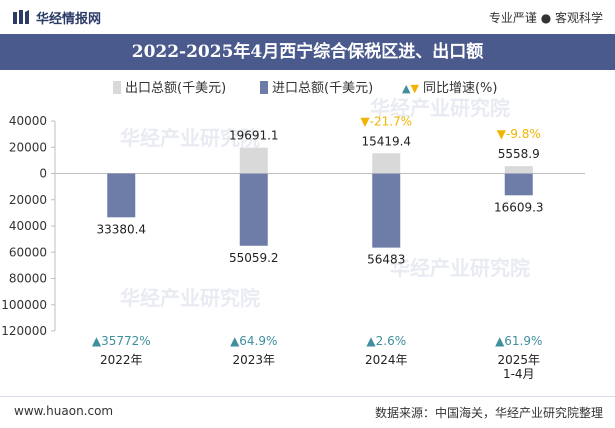 The image size is (615, 428). What do you see at coordinates (21, 17) in the screenshot?
I see `logo-icon` at bounding box center [21, 17].